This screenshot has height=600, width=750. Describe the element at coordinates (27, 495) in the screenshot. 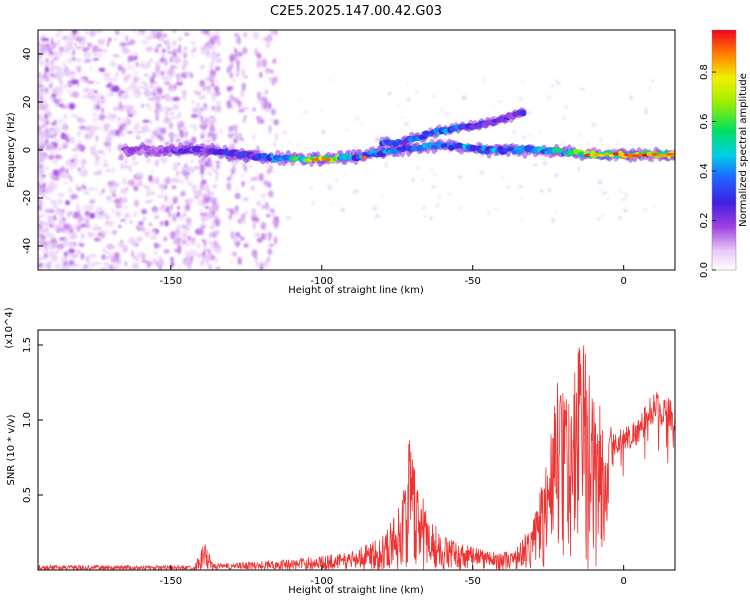

I see `y-tick-label: 0.5` at that location.